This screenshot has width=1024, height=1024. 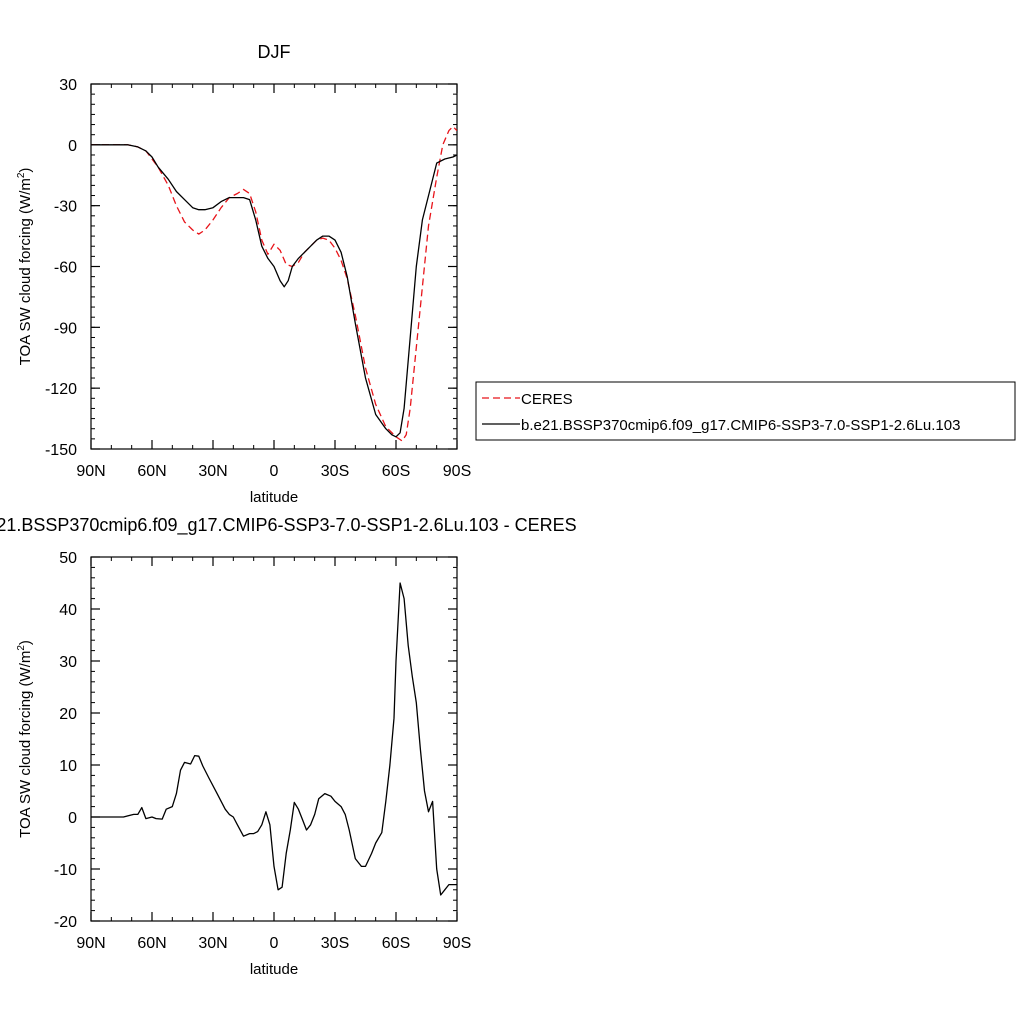 I want to click on y-tick-label: -120, so click(x=61, y=389).